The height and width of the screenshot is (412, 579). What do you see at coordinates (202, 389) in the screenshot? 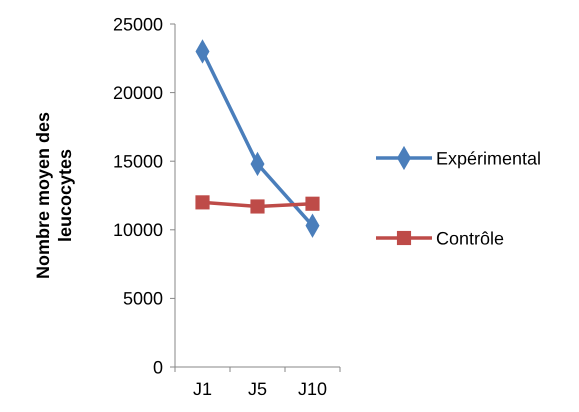
I see `x-tick-label: J1` at bounding box center [202, 389].